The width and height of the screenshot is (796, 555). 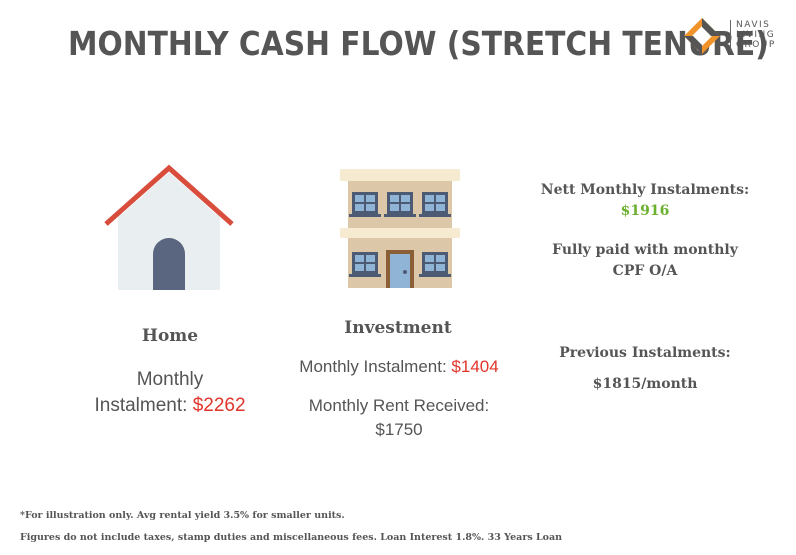 I want to click on cpf-note-line1: Fully paid with monthly, so click(x=645, y=250).